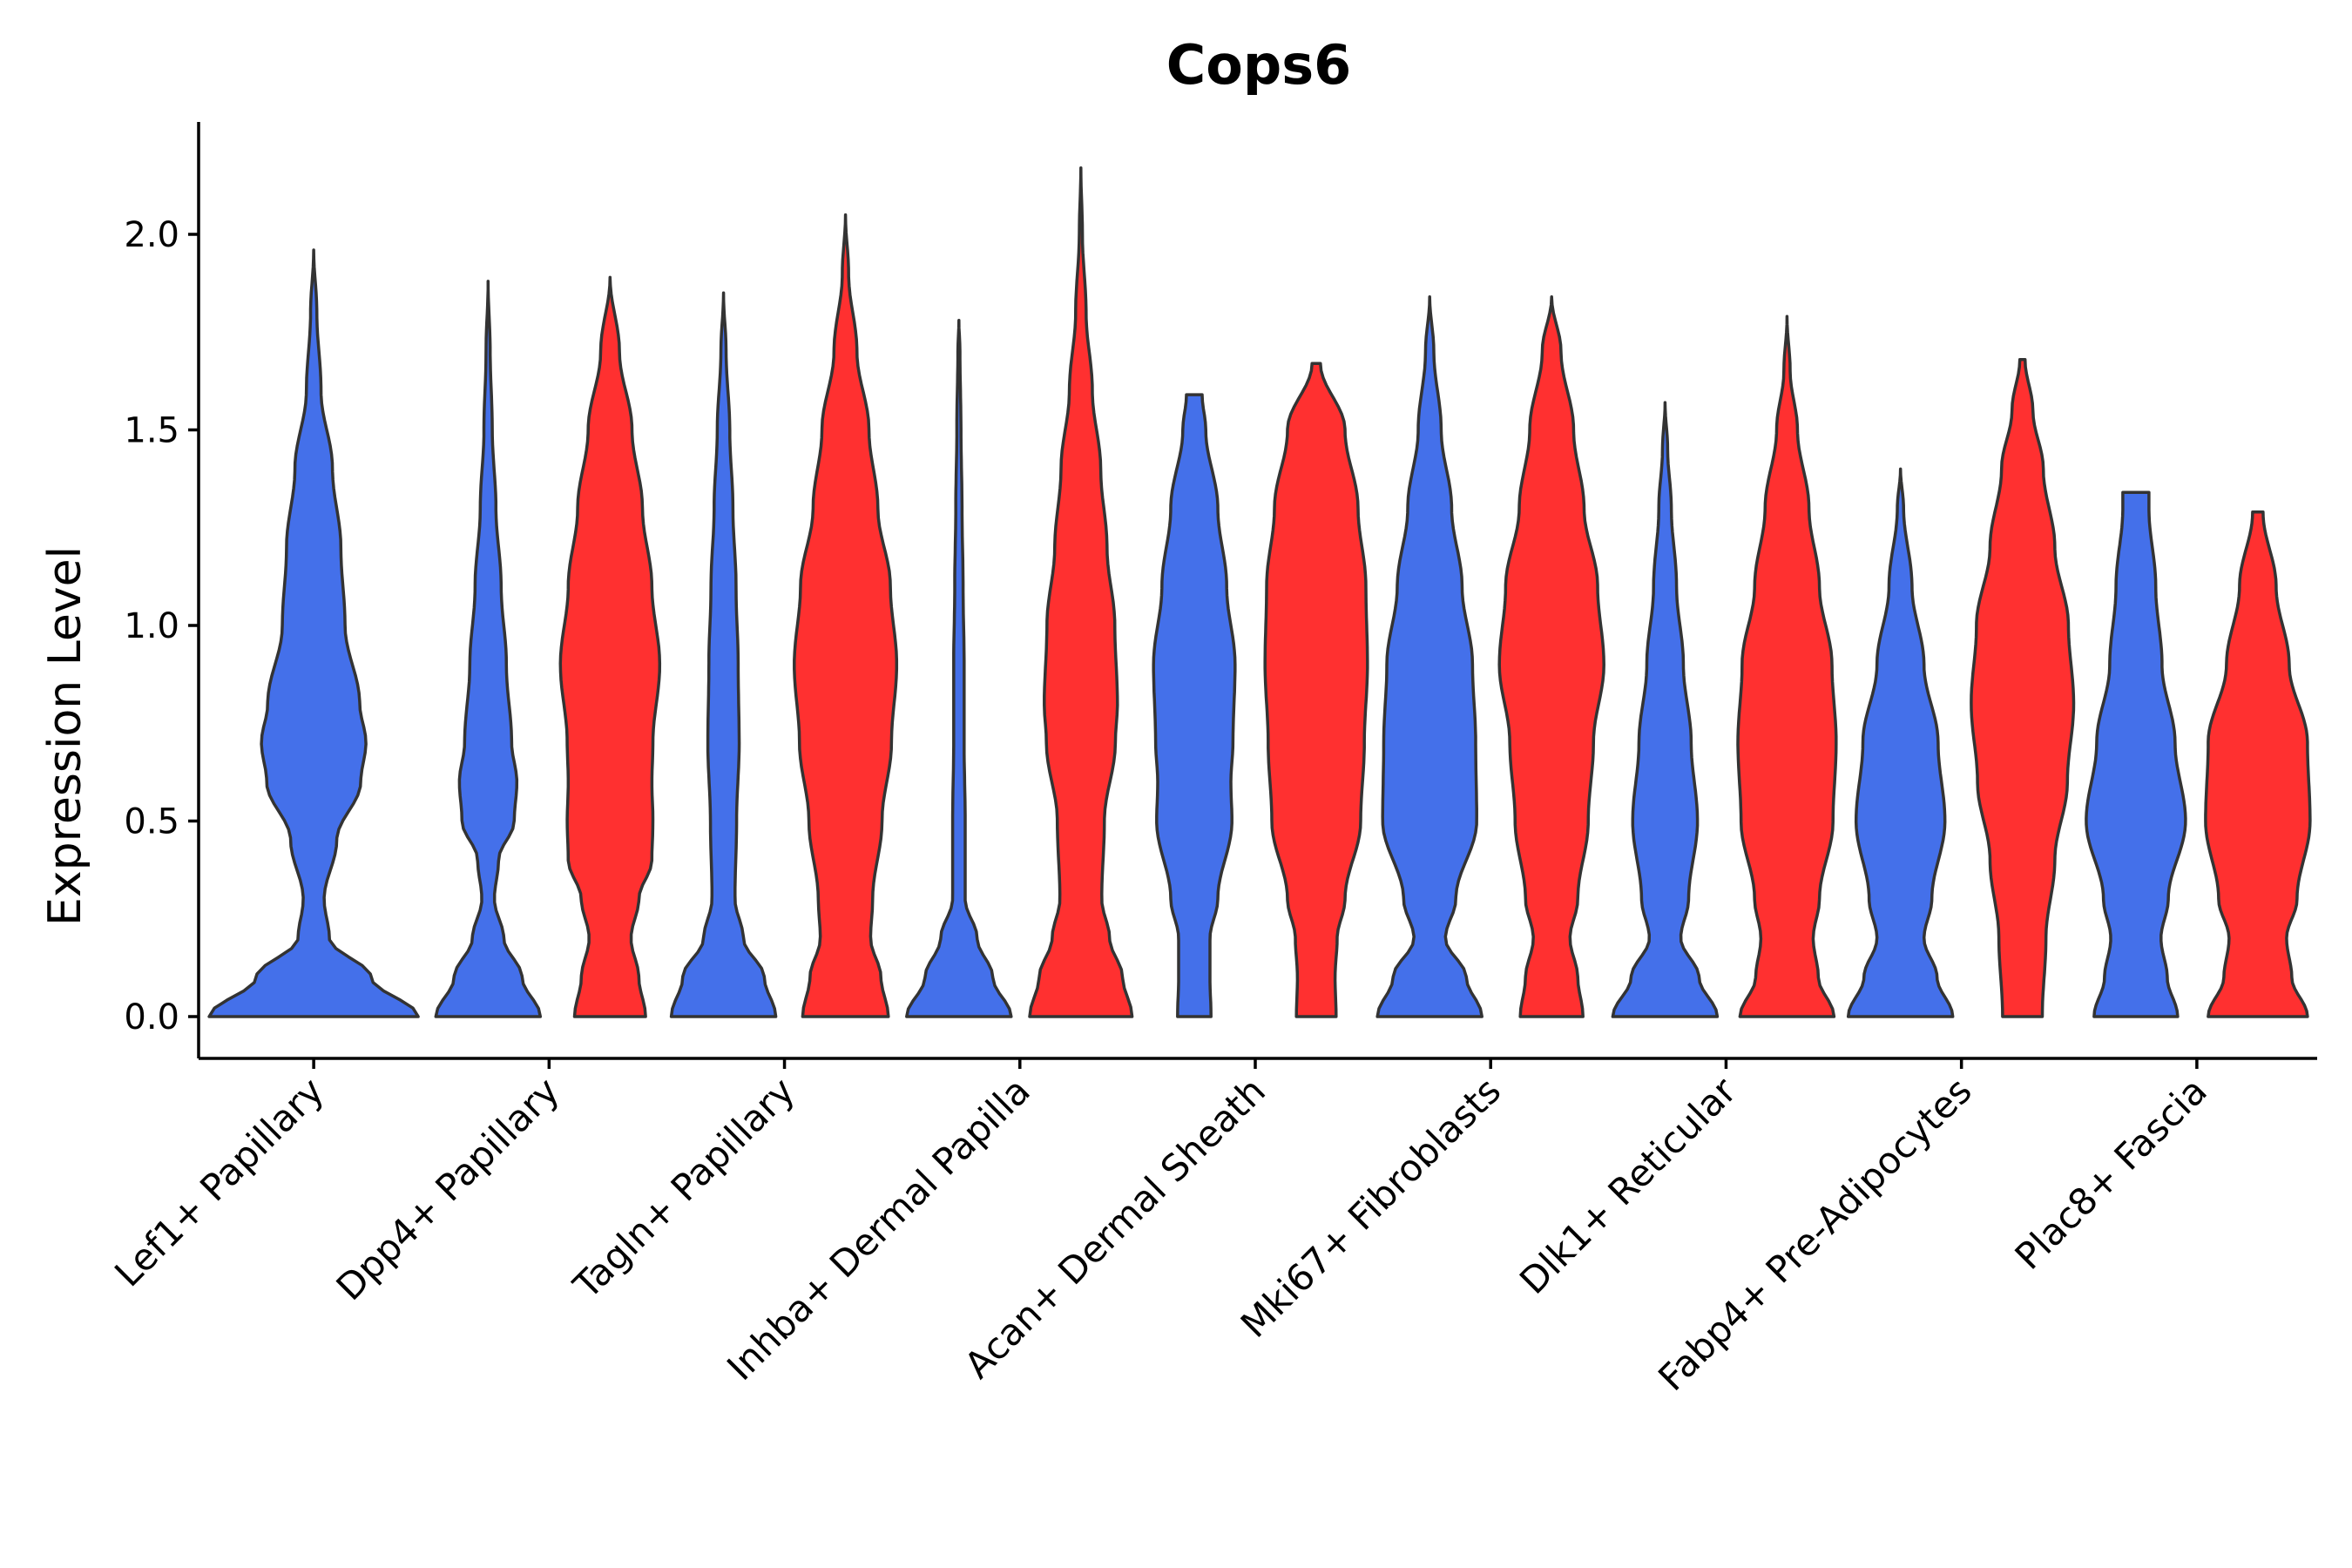 The image size is (2352, 1568). I want to click on y-tick-label: 1.5, so click(151, 431).